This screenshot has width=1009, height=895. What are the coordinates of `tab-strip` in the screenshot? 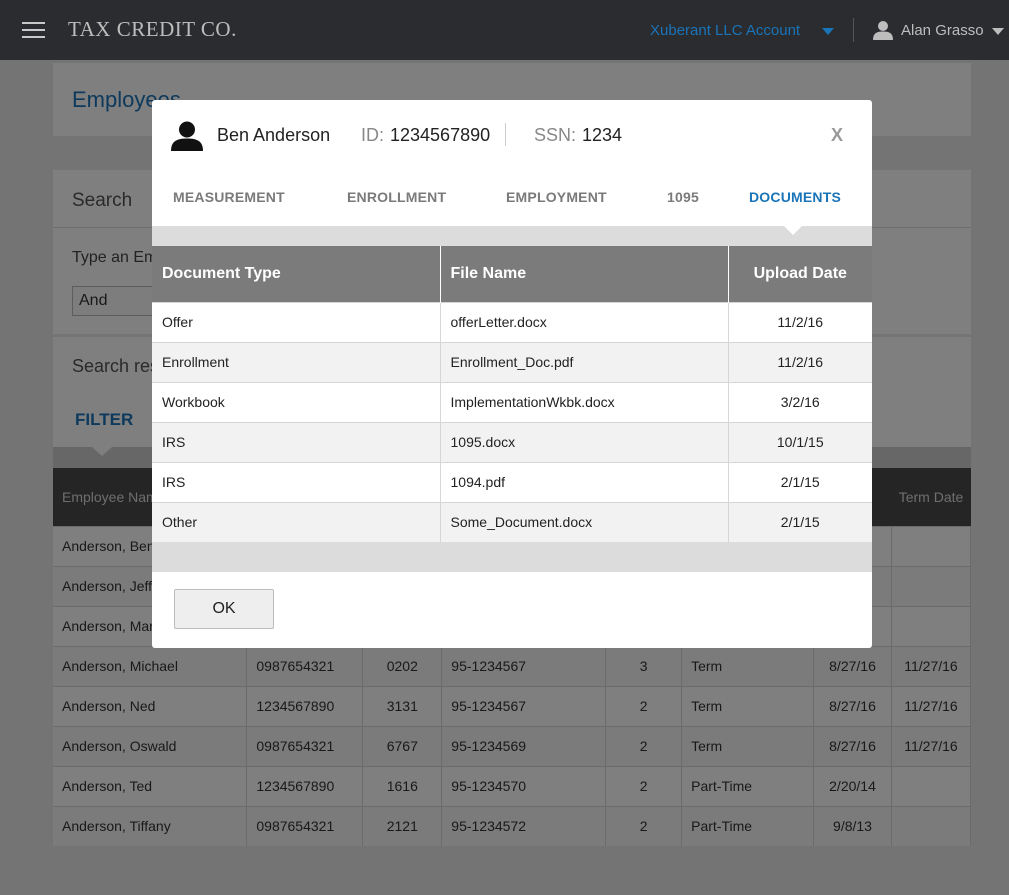 It's located at (512, 236).